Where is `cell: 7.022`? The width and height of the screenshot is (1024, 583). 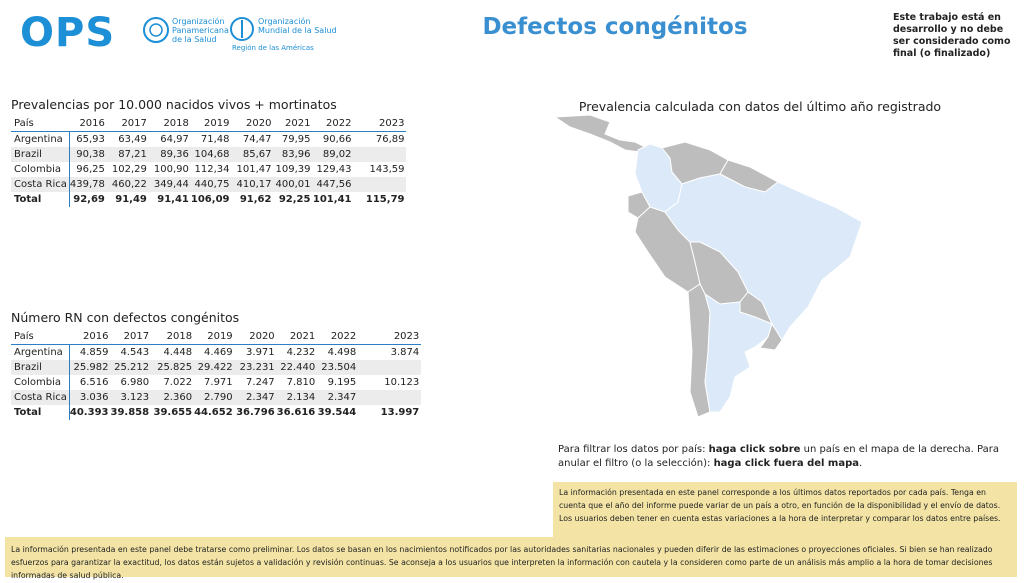 cell: 7.022 is located at coordinates (178, 382).